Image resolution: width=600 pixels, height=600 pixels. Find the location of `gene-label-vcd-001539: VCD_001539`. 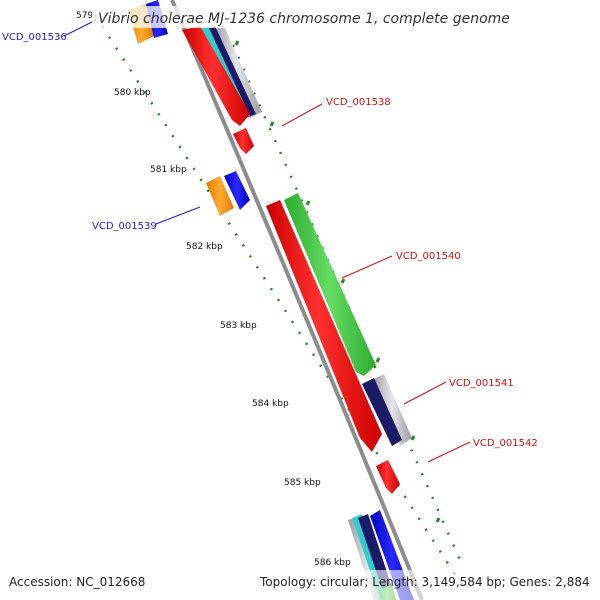

gene-label-vcd-001539: VCD_001539 is located at coordinates (124, 226).